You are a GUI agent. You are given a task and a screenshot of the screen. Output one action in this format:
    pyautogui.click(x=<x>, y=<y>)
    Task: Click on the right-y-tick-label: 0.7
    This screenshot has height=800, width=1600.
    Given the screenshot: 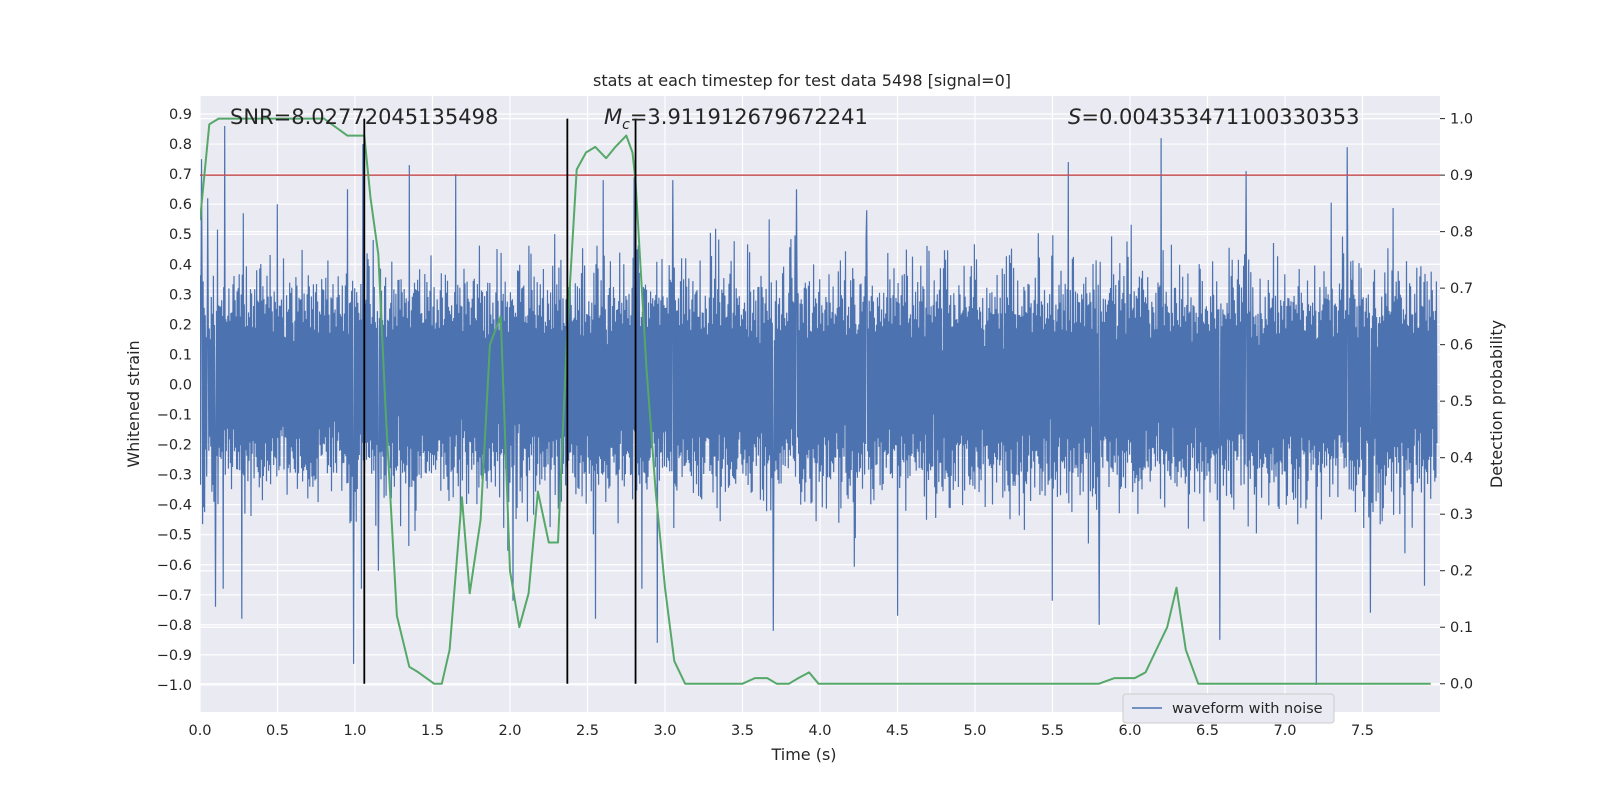 What is the action you would take?
    pyautogui.click(x=1461, y=289)
    